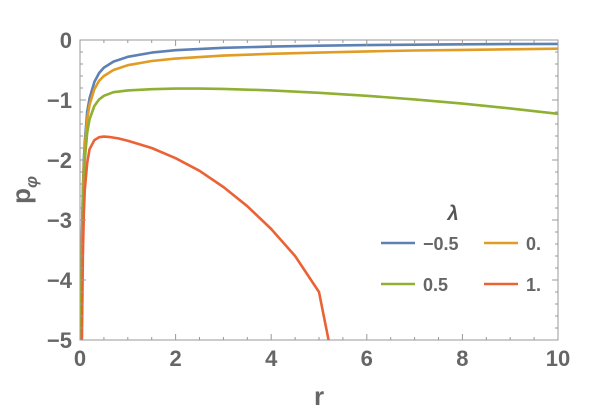  What do you see at coordinates (66, 40) in the screenshot?
I see `y-tick-label: 0` at bounding box center [66, 40].